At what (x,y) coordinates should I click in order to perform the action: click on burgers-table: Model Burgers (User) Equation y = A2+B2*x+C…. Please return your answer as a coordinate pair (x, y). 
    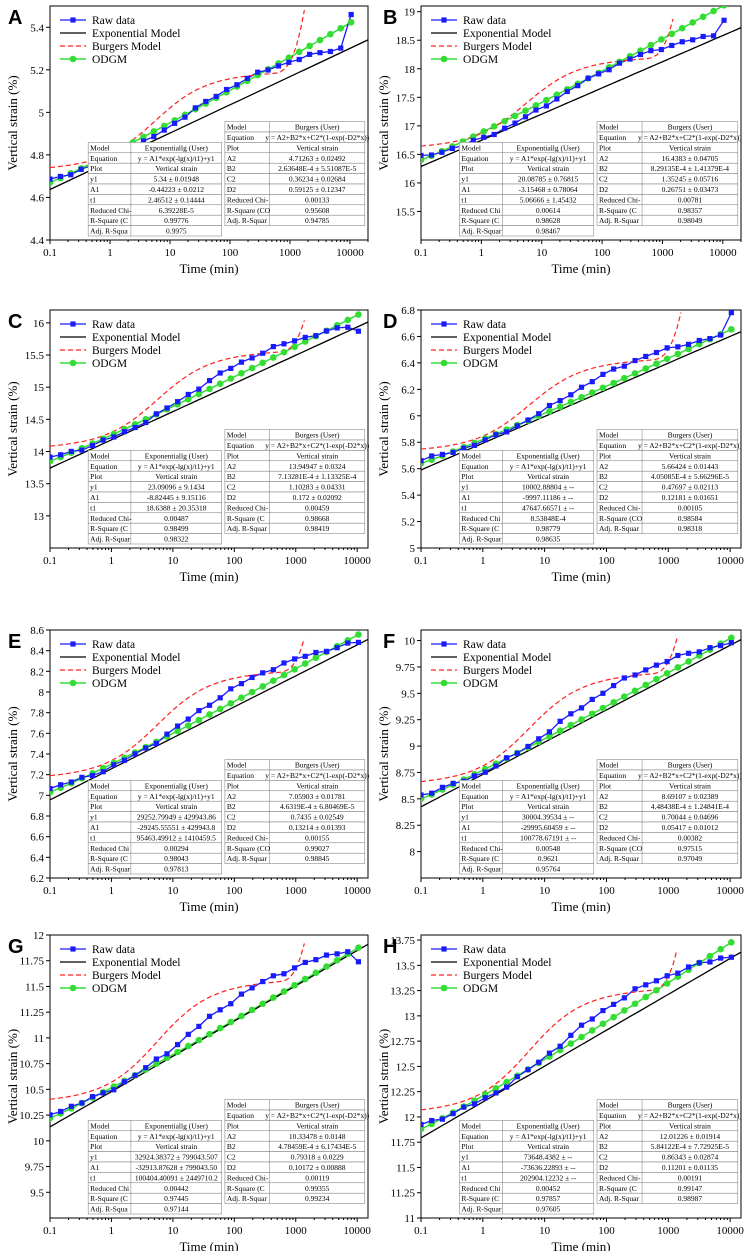
    Looking at the image, I should click on (297, 481).